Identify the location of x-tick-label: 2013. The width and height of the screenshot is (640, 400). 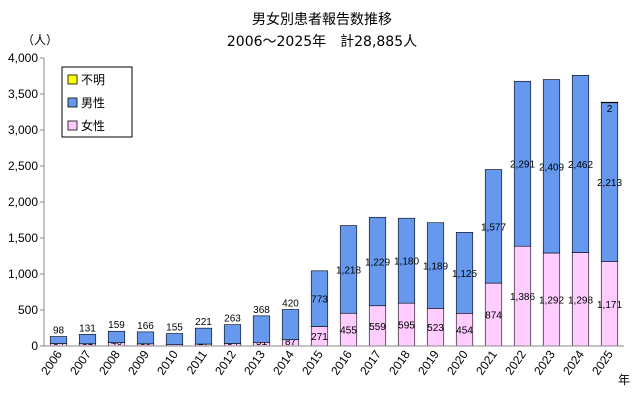
(254, 362).